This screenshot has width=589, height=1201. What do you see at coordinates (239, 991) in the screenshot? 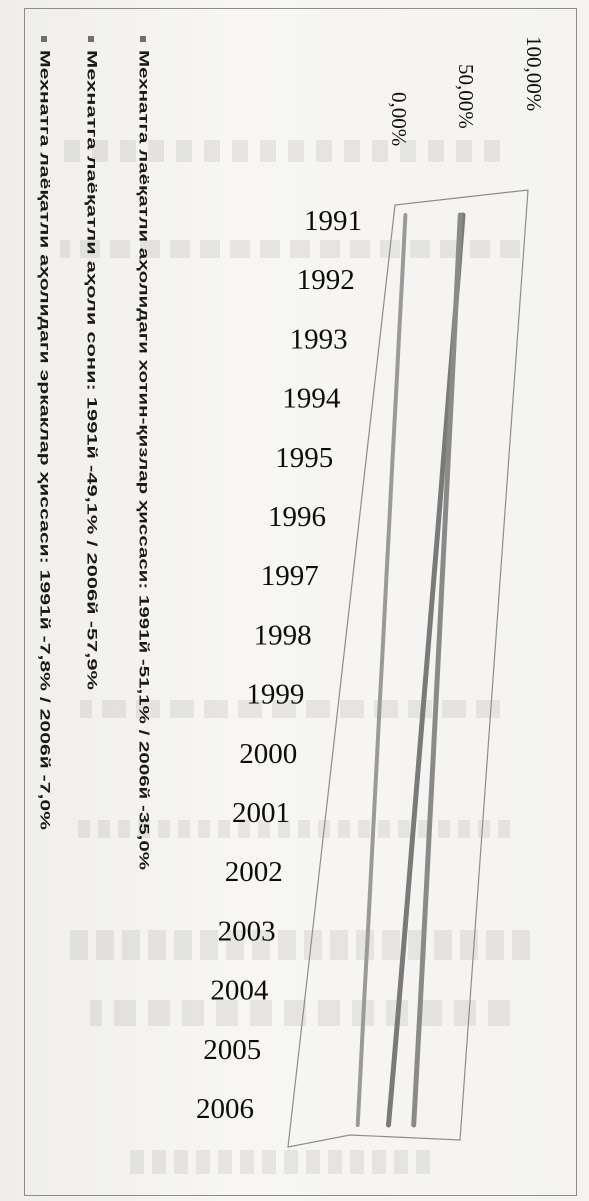
I see `year-label-2004: 2004` at bounding box center [239, 991].